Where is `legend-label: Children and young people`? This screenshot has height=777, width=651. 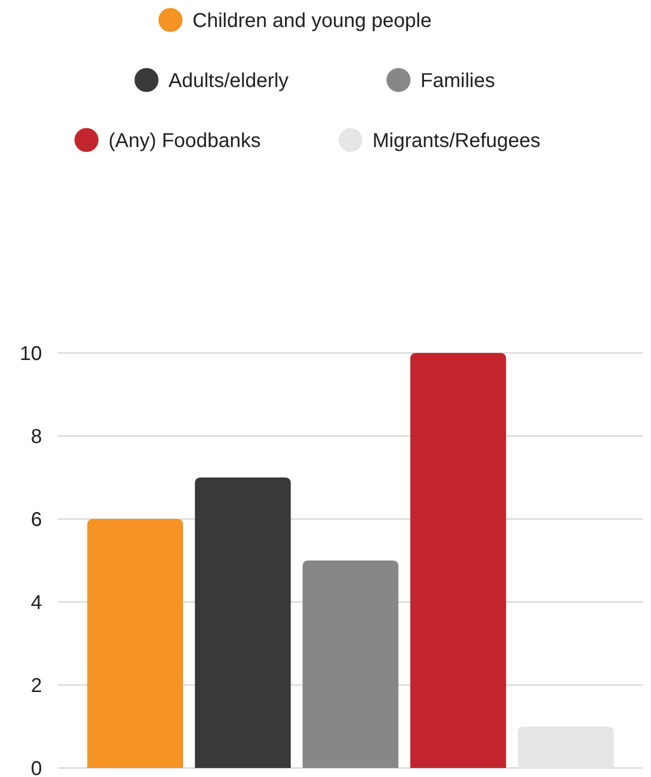
legend-label: Children and young people is located at coordinates (312, 21).